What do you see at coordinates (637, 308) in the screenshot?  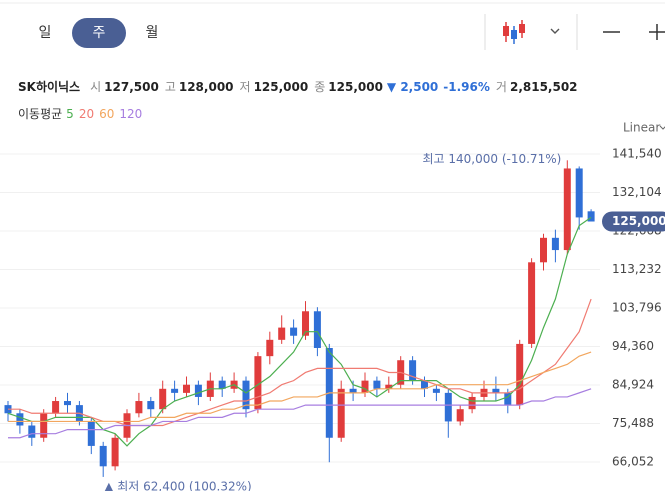 I see `y-tick-label: 103,796` at bounding box center [637, 308].